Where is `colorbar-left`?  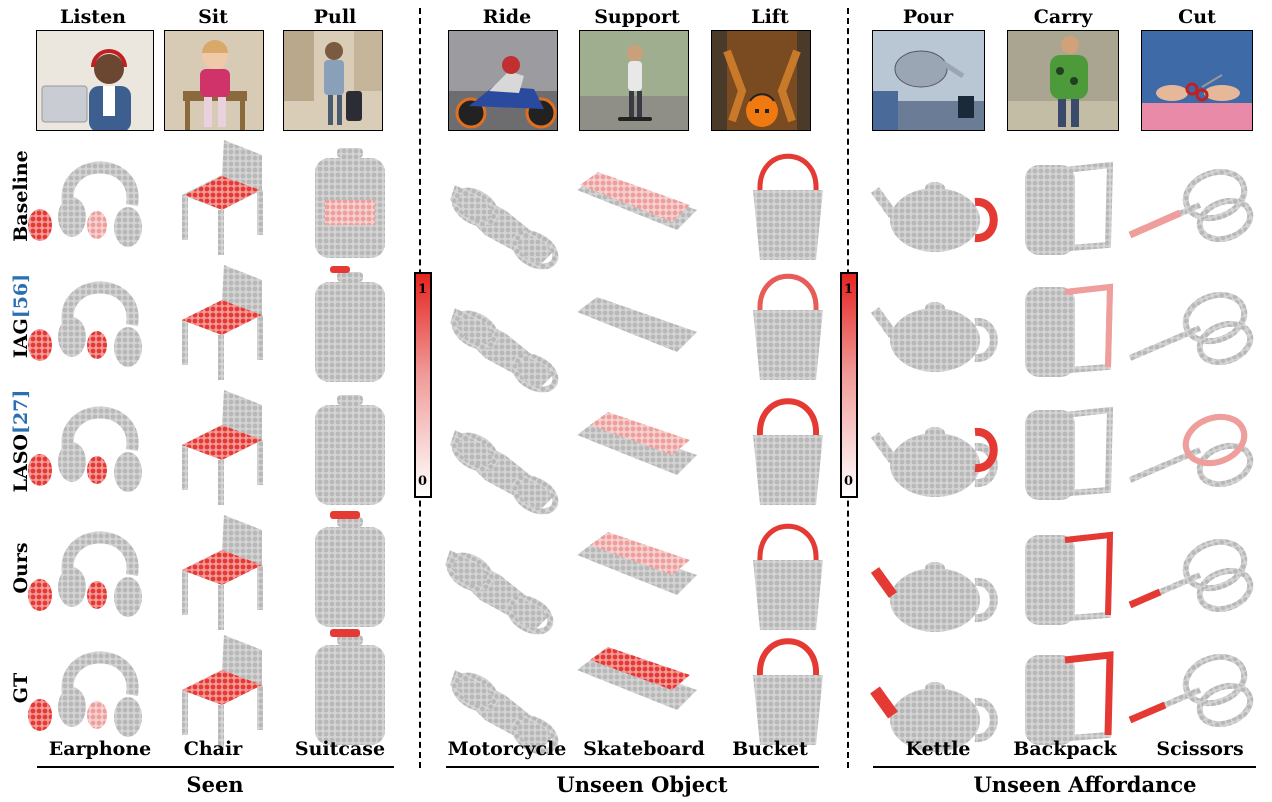
colorbar-left is located at coordinates (423, 385).